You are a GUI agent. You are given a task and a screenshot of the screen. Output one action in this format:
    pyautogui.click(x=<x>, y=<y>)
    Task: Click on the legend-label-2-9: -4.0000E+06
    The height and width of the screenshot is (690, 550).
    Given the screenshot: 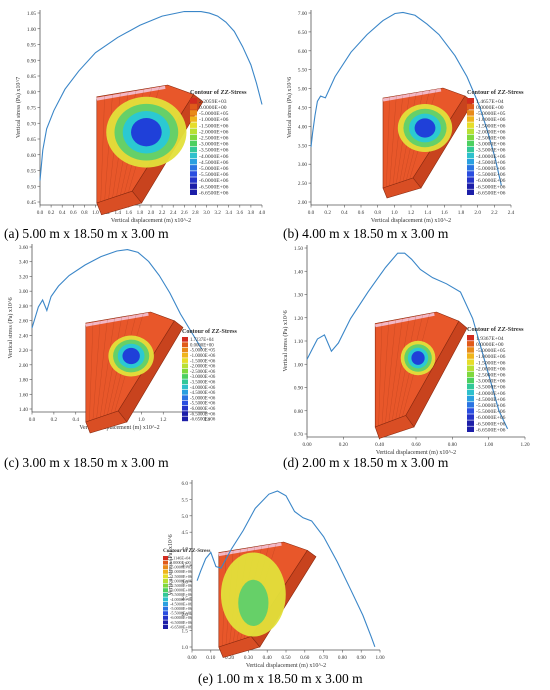 What is the action you would take?
    pyautogui.click(x=203, y=388)
    